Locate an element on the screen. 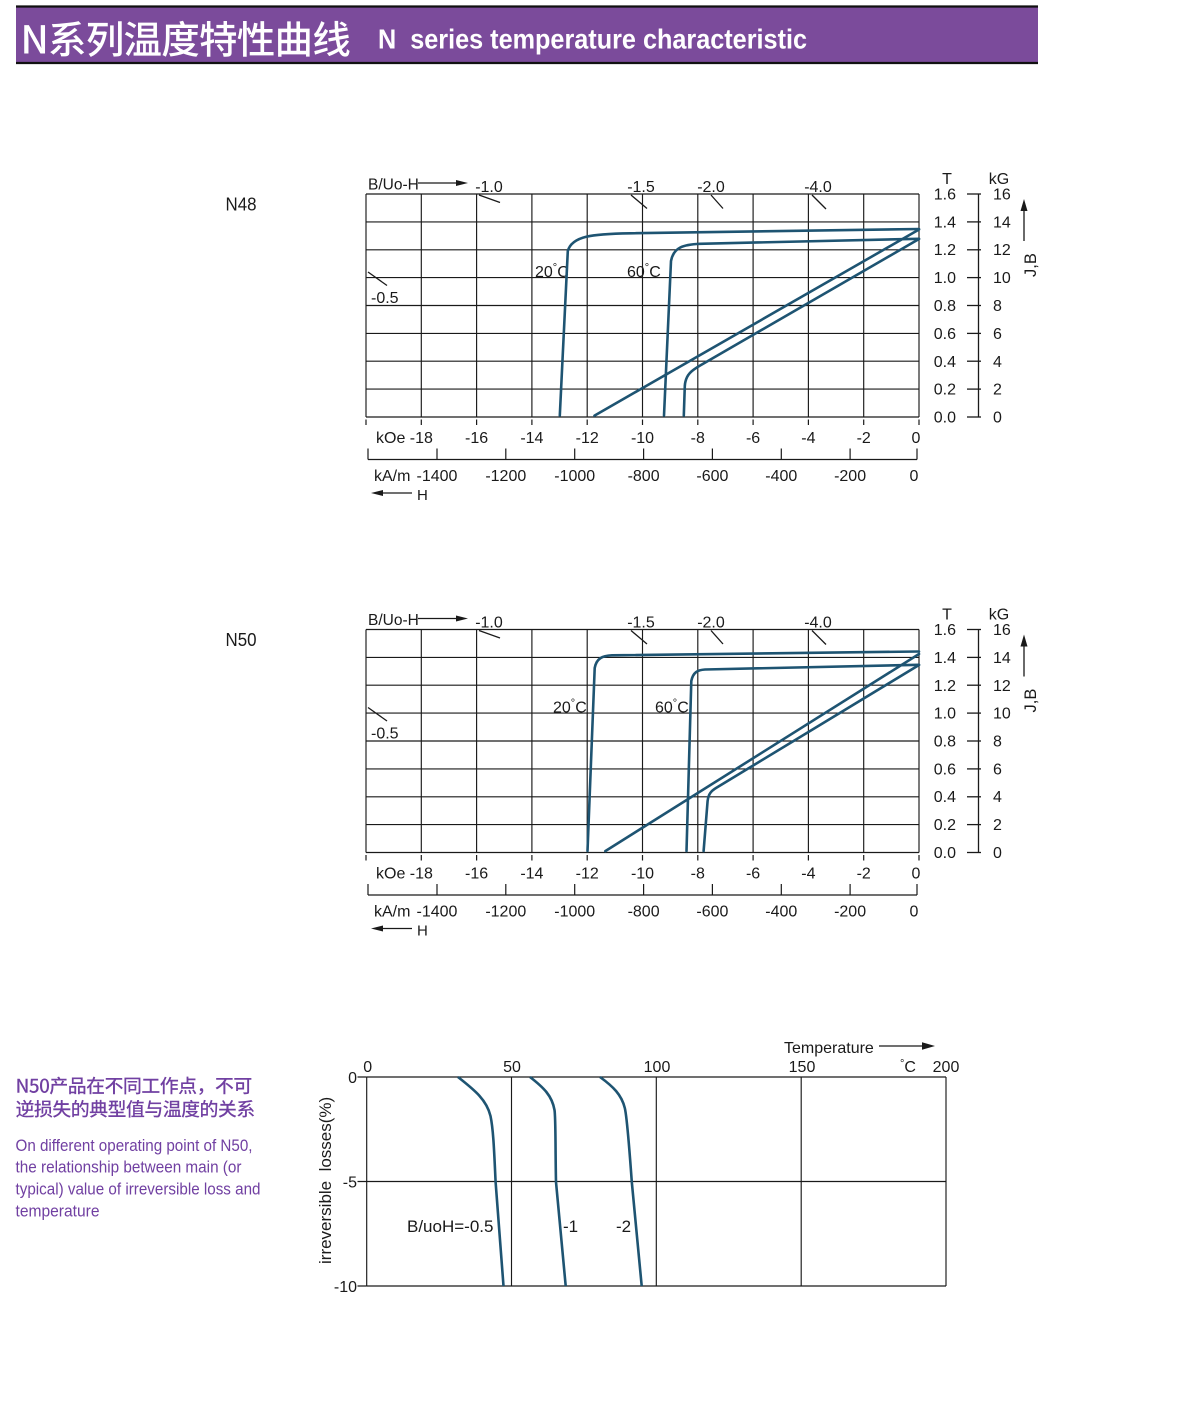  svg-text: J,B is located at coordinates (1031, 265).